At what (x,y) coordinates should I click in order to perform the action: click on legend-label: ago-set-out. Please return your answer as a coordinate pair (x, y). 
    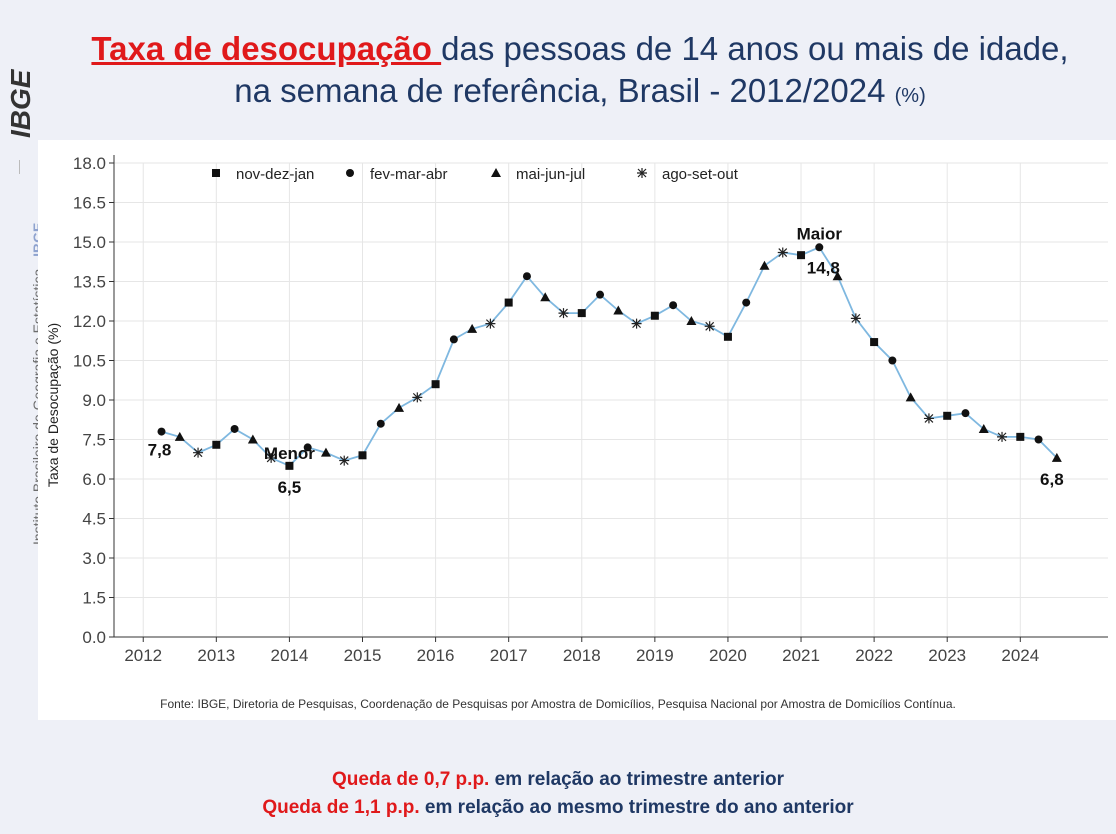
    Looking at the image, I should click on (700, 174).